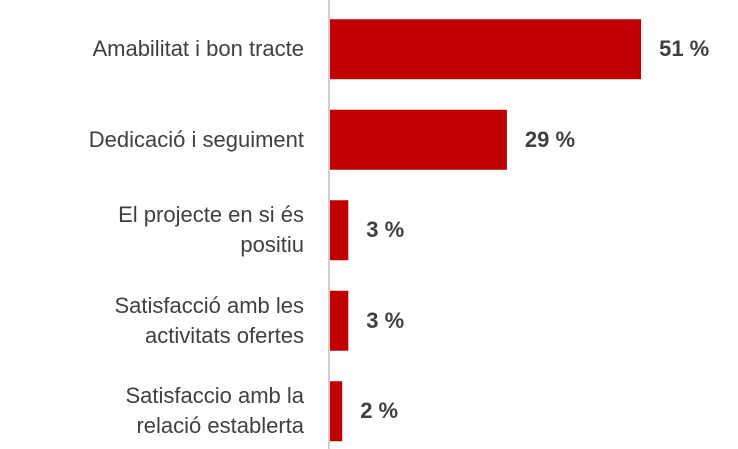 The height and width of the screenshot is (449, 738). I want to click on category-label: Amabilitat i bon tracte, so click(198, 49).